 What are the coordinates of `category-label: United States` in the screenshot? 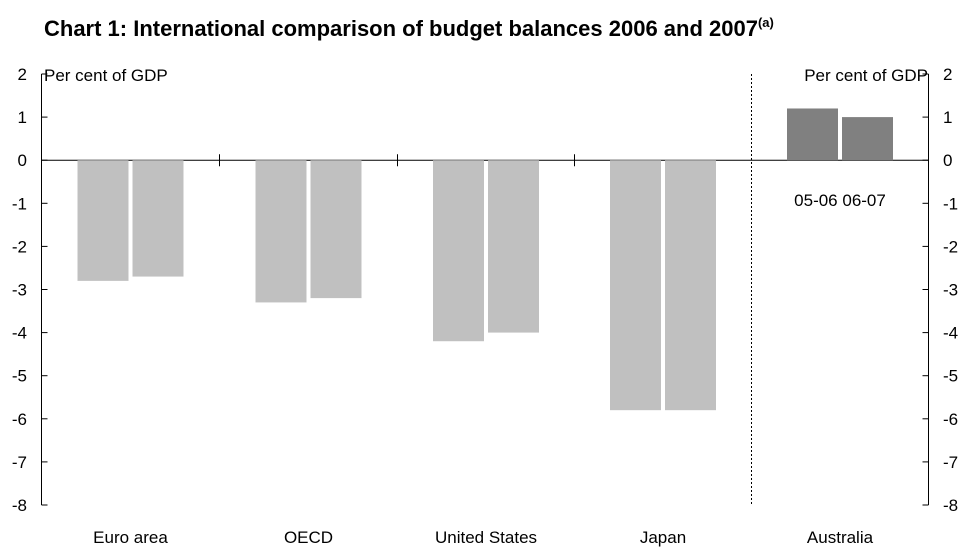 It's located at (486, 537).